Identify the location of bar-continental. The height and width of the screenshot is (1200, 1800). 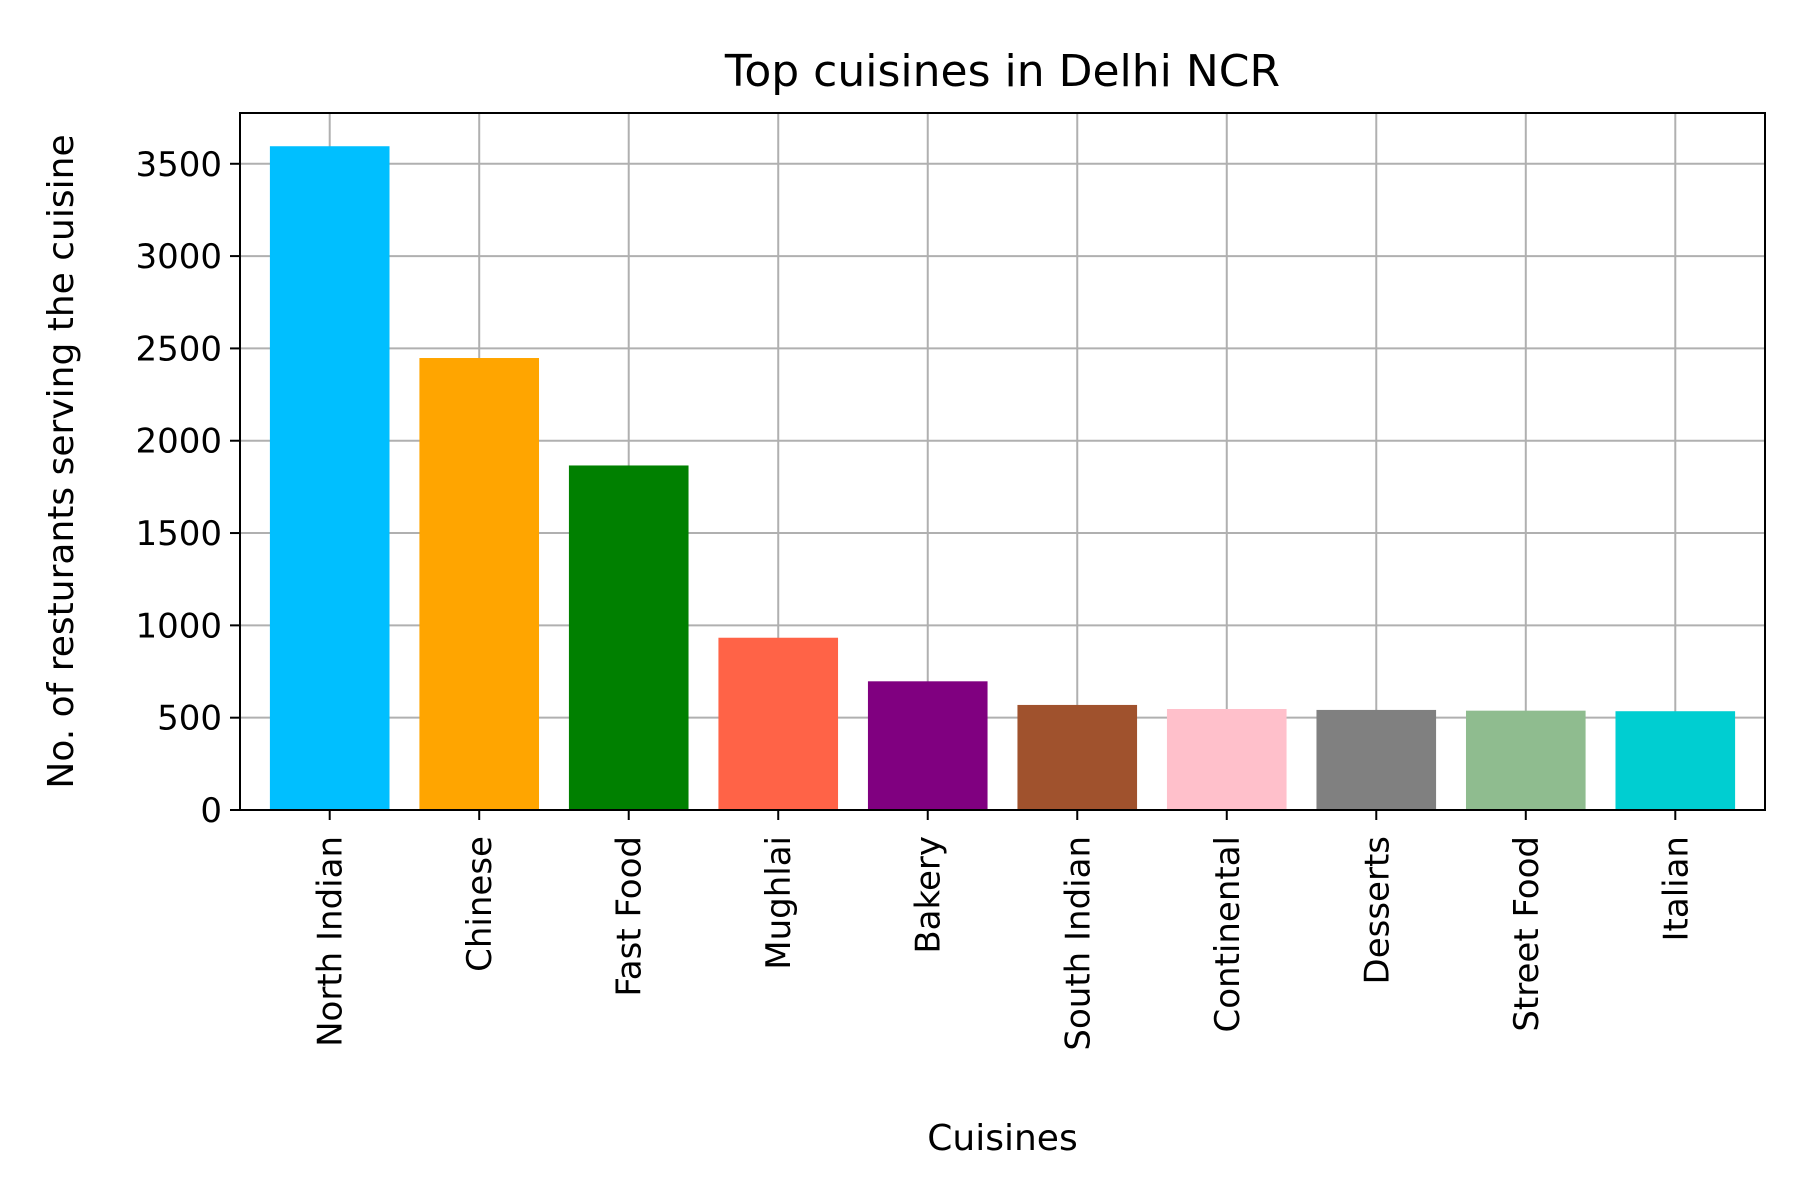
(1226, 759).